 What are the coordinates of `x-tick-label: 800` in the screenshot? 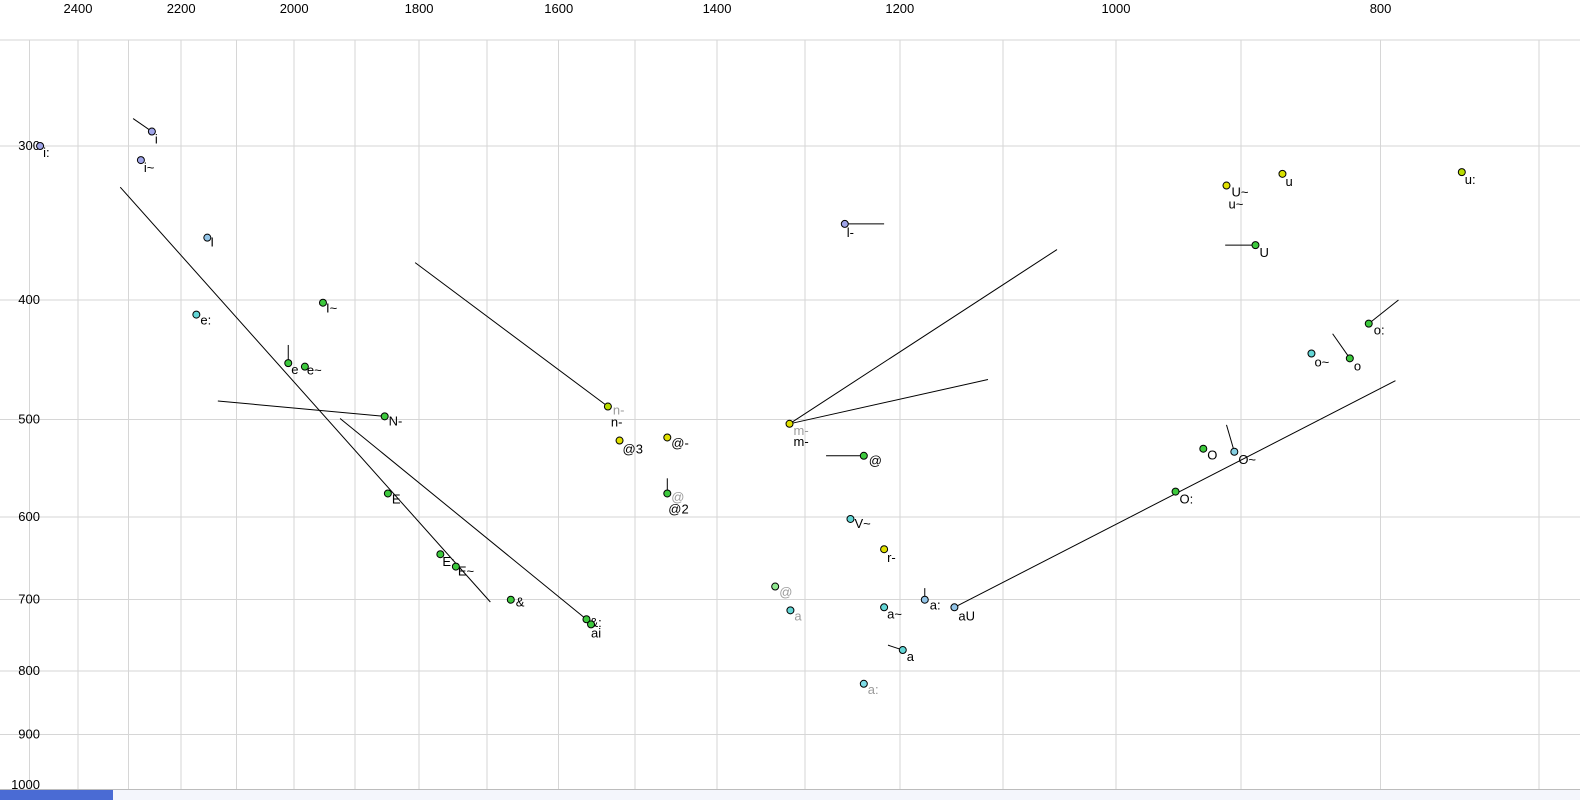 It's located at (1381, 8).